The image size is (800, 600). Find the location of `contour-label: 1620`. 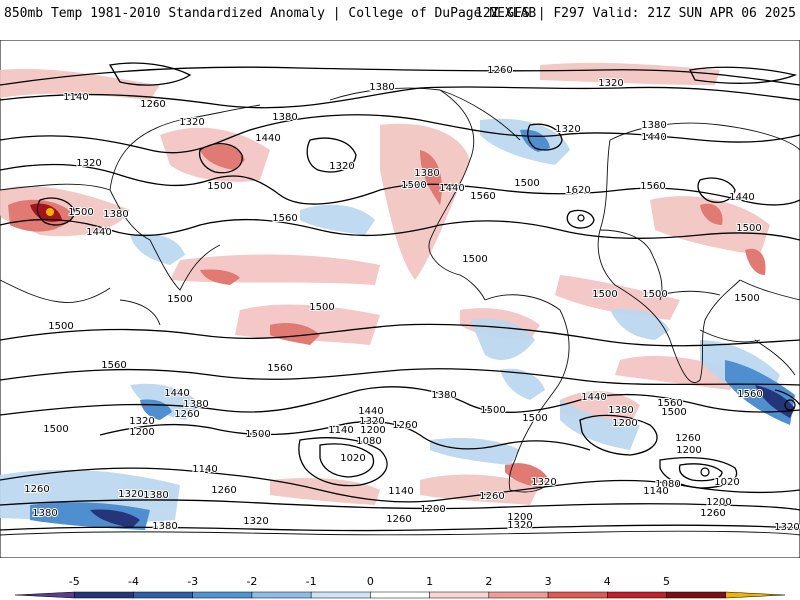

contour-label: 1620 is located at coordinates (577, 190).